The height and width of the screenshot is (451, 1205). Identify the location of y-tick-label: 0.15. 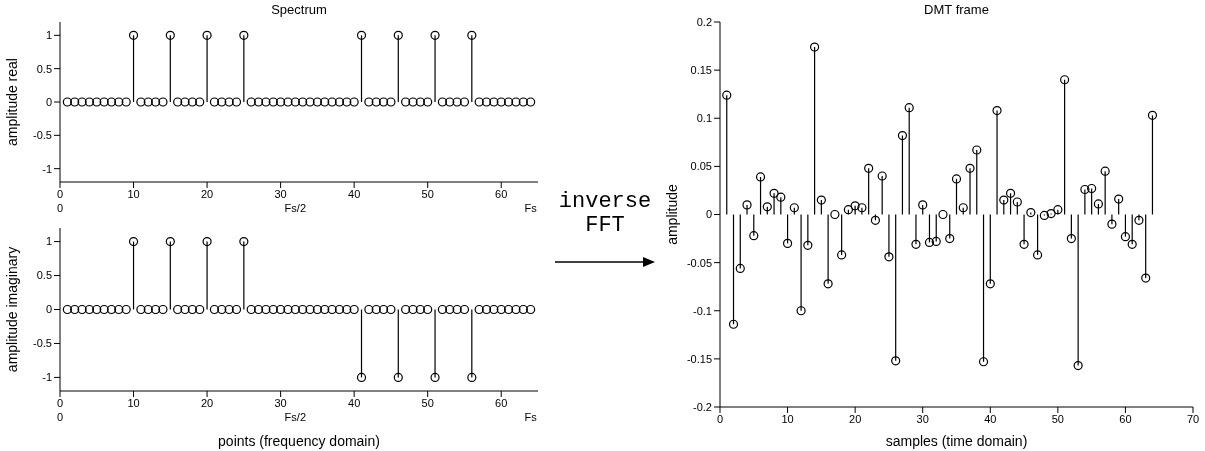
(701, 70).